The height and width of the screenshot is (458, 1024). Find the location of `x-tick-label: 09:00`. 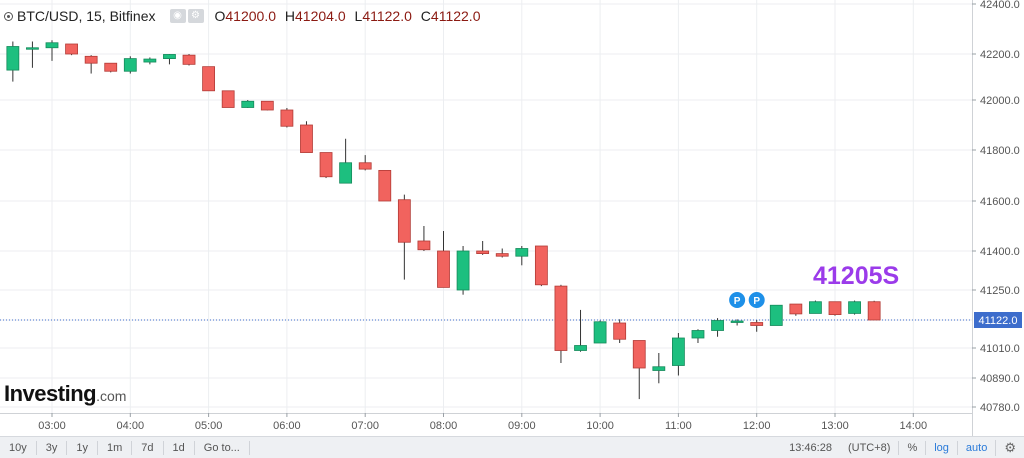

x-tick-label: 09:00 is located at coordinates (522, 426).